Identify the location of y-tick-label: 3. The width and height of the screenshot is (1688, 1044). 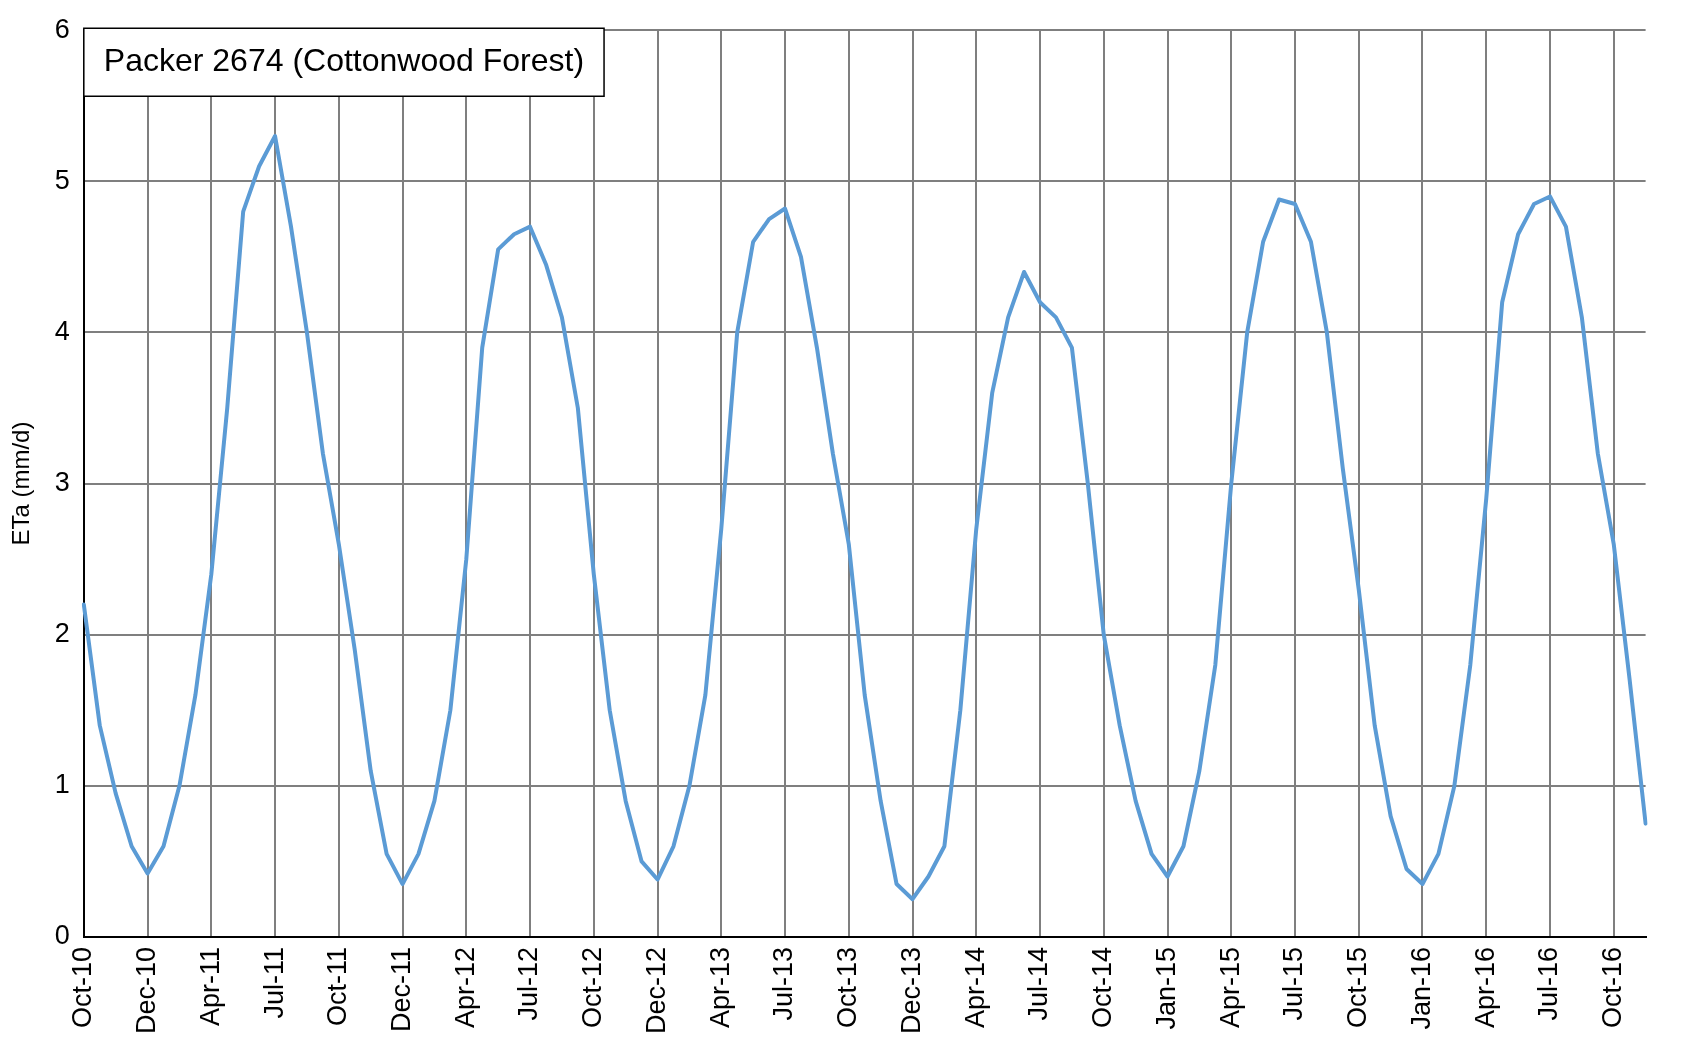
(62, 482).